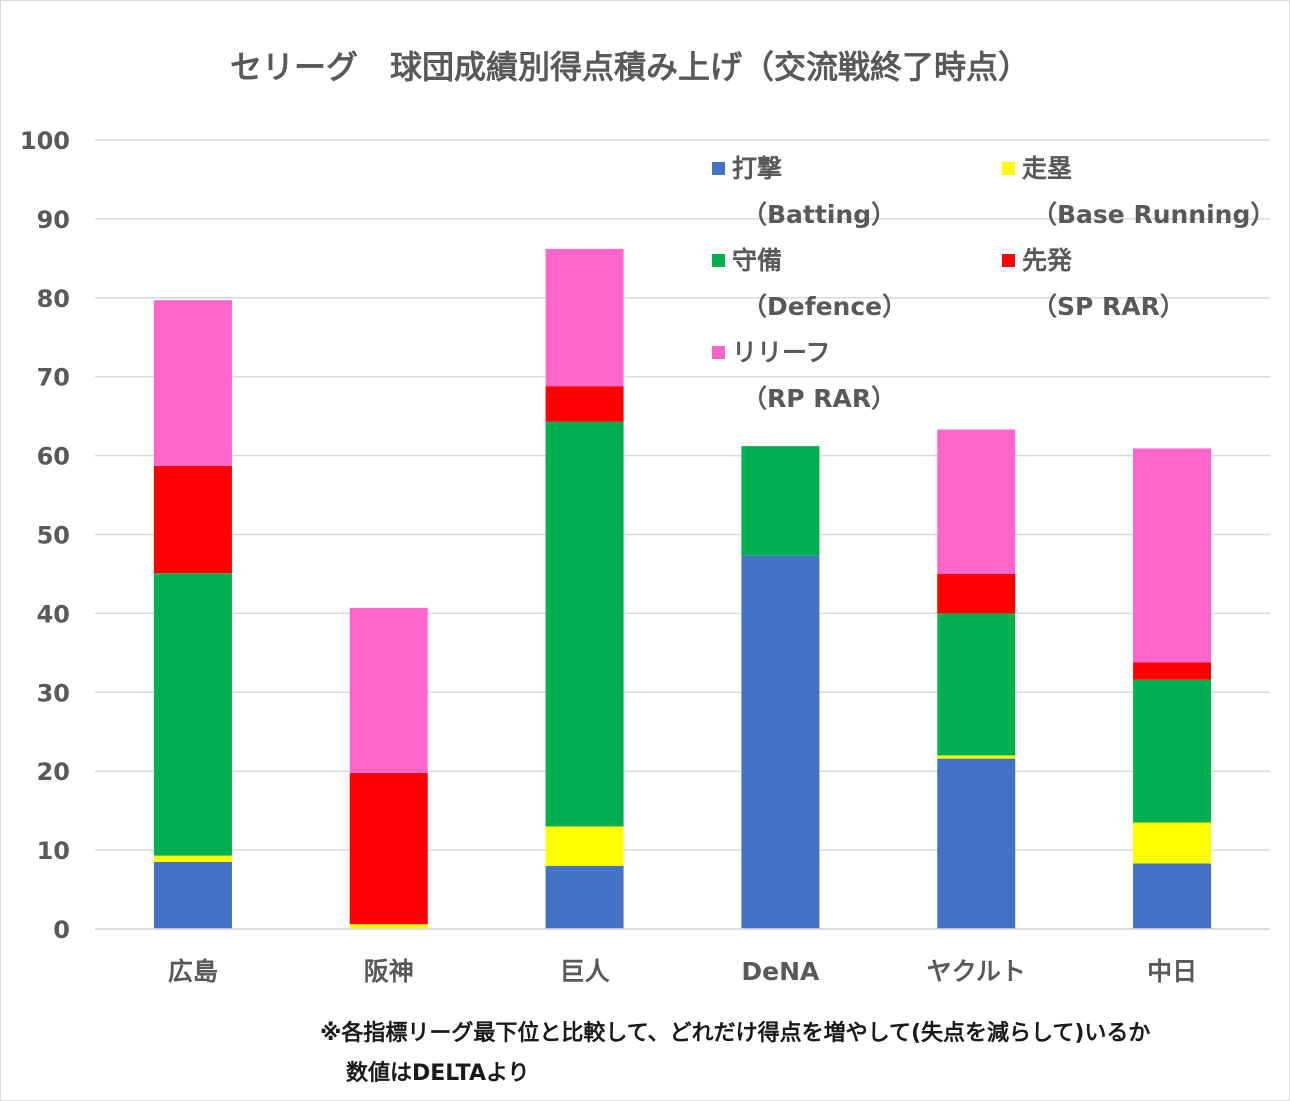 This screenshot has width=1290, height=1101. I want to click on y-axis-ticks: 0 10 20 30 40 50 60 70 80 90 100, so click(45, 535).